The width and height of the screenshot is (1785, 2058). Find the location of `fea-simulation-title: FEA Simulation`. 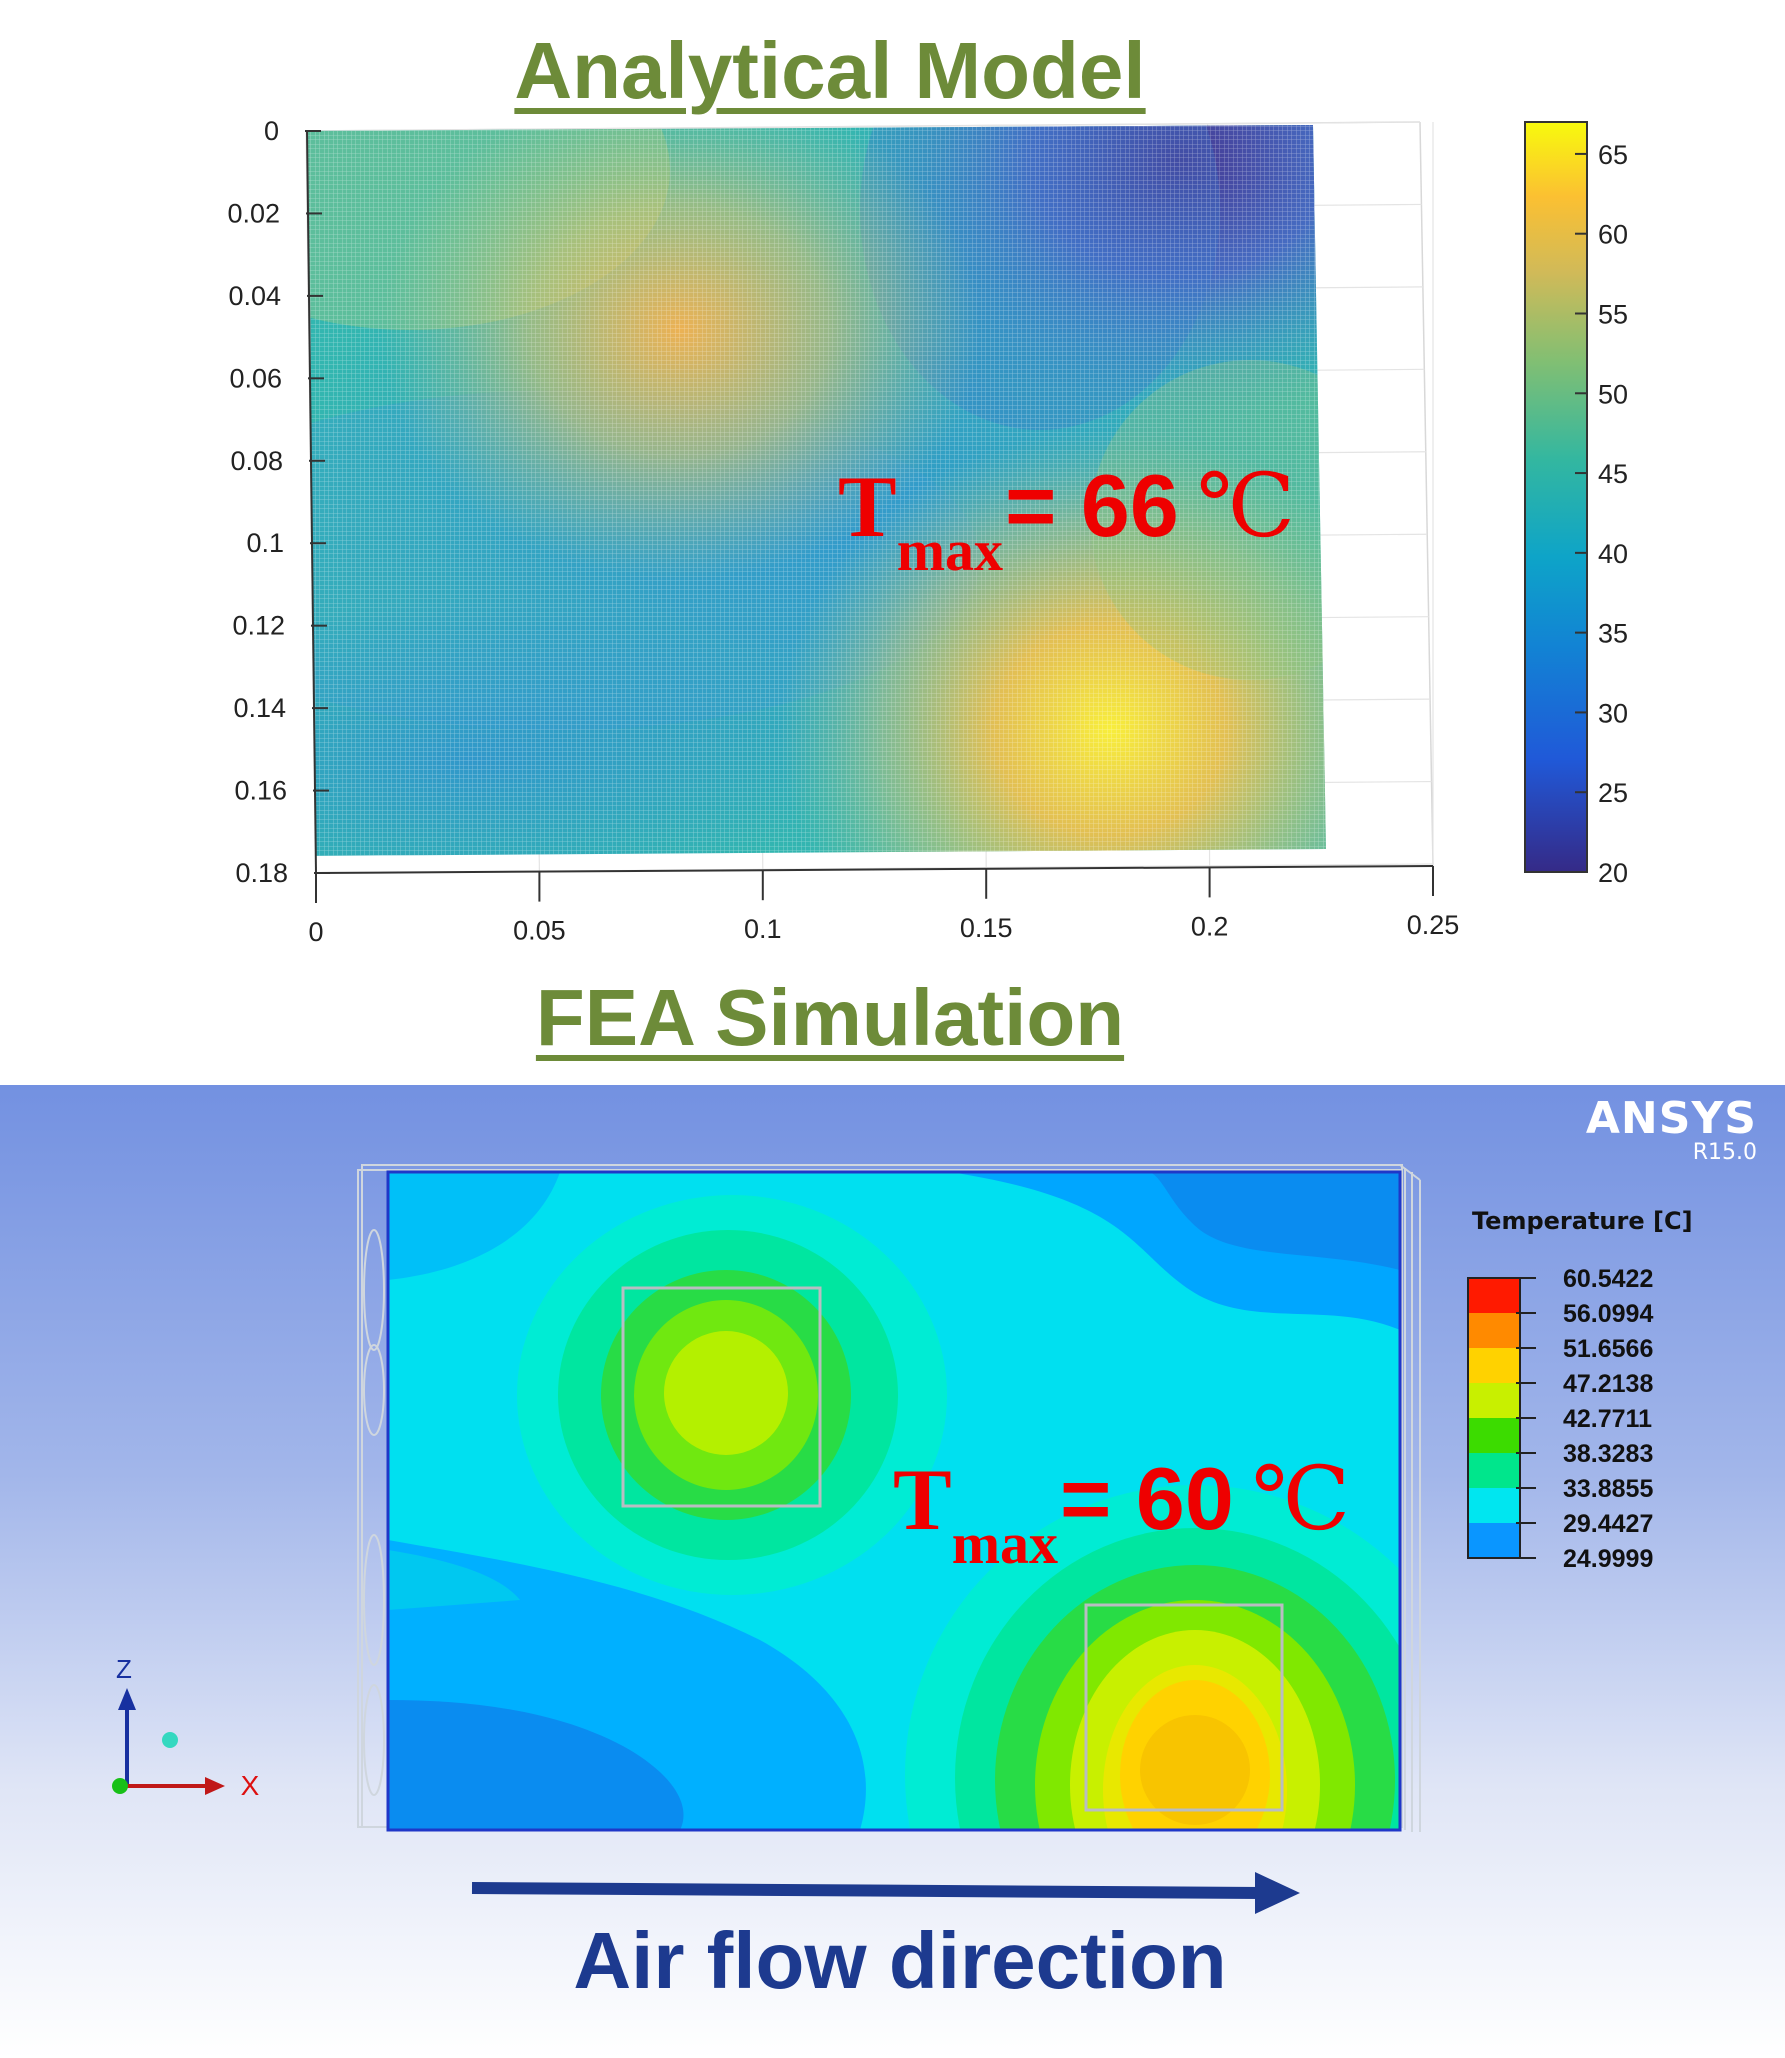

fea-simulation-title: FEA Simulation is located at coordinates (830, 1017).